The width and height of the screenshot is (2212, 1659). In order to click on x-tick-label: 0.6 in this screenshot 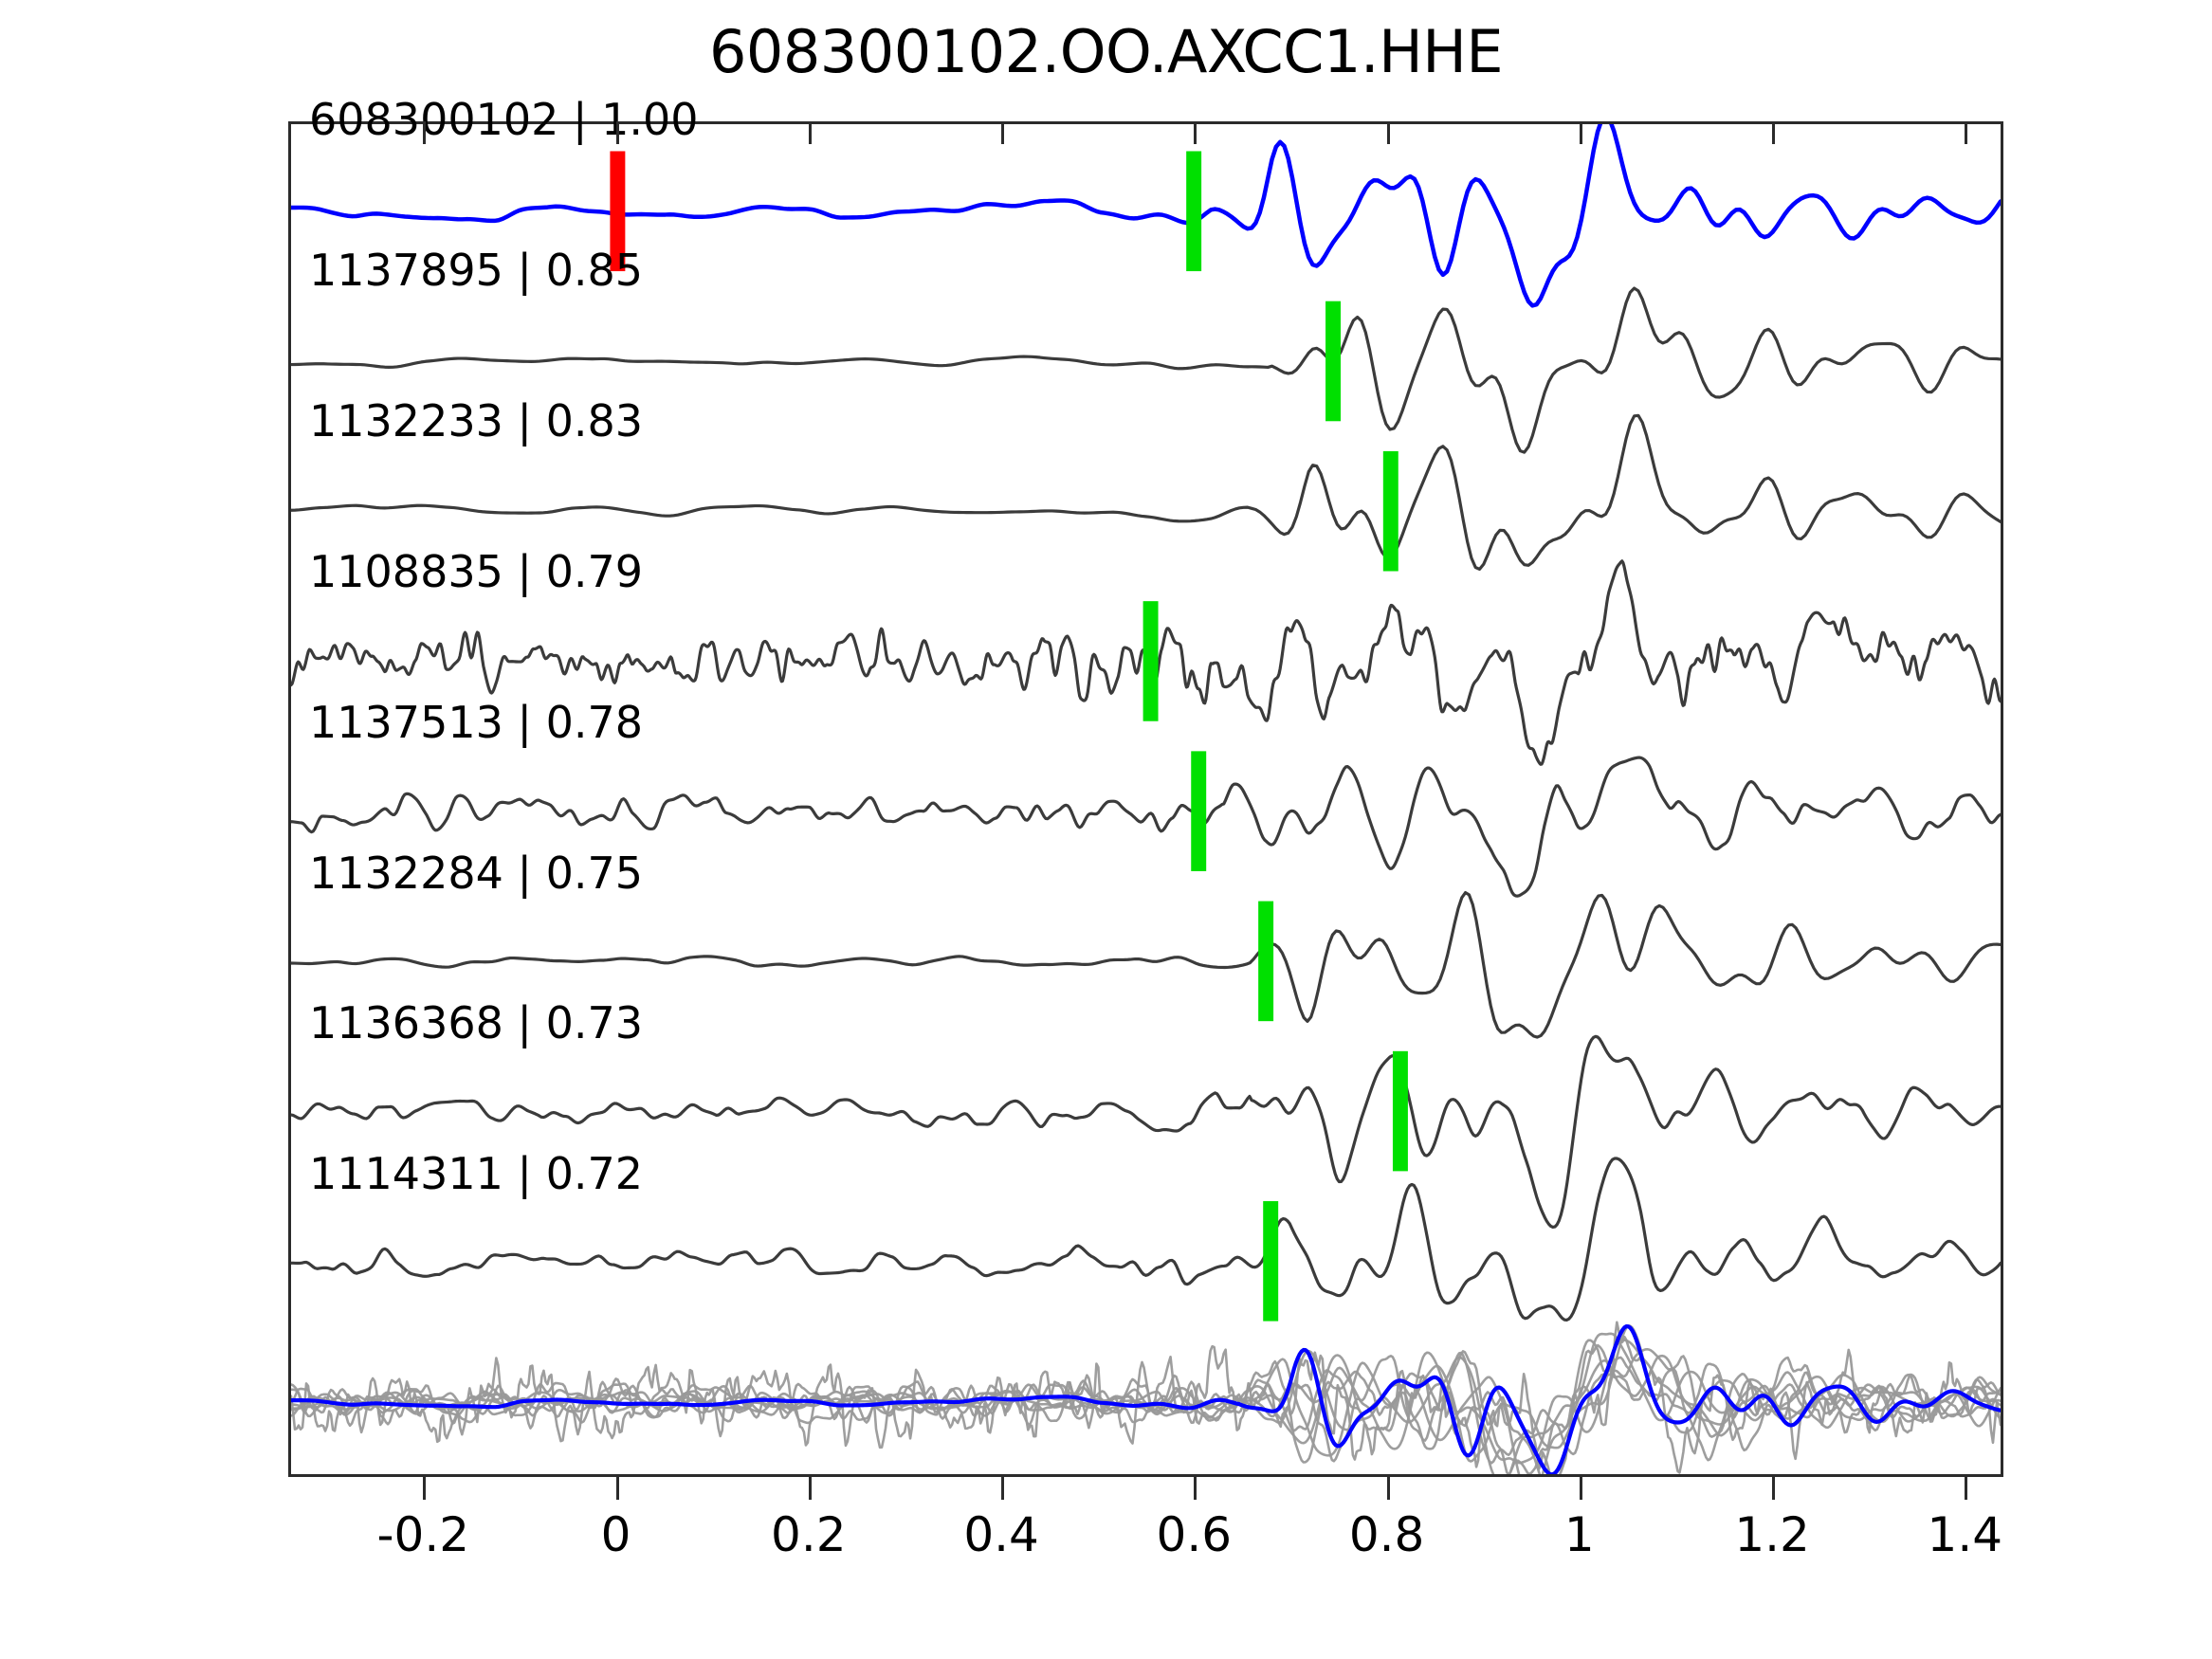, I will do `click(1194, 1534)`.